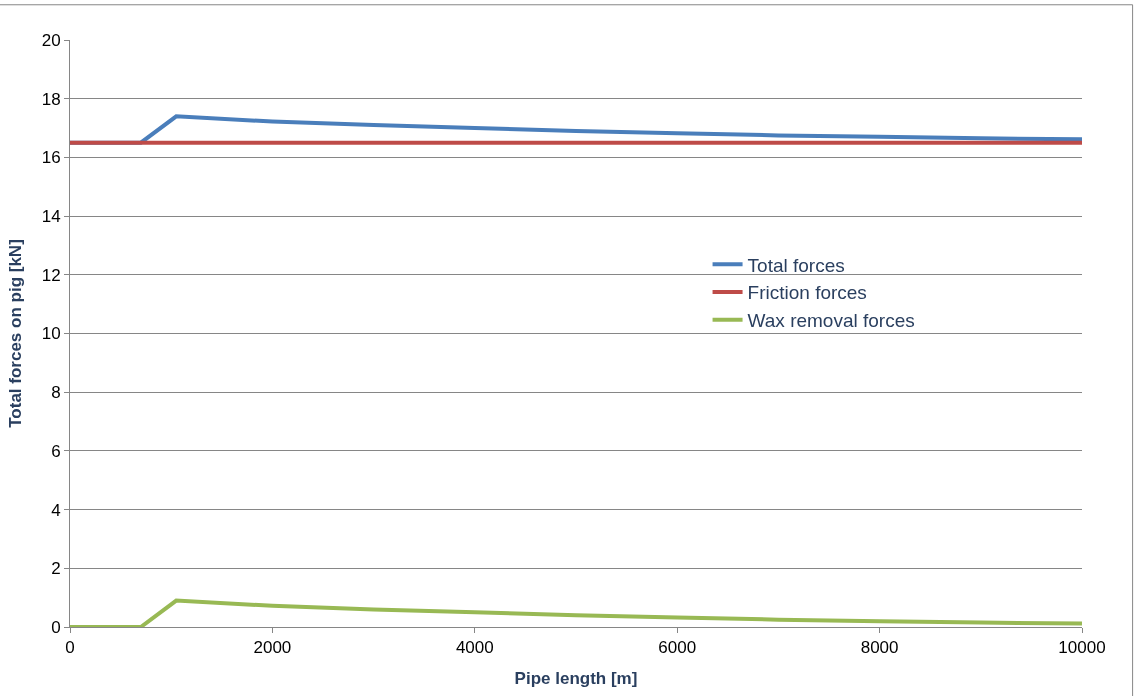 Image resolution: width=1137 pixels, height=696 pixels. What do you see at coordinates (56, 451) in the screenshot?
I see `y-tick-label: 6` at bounding box center [56, 451].